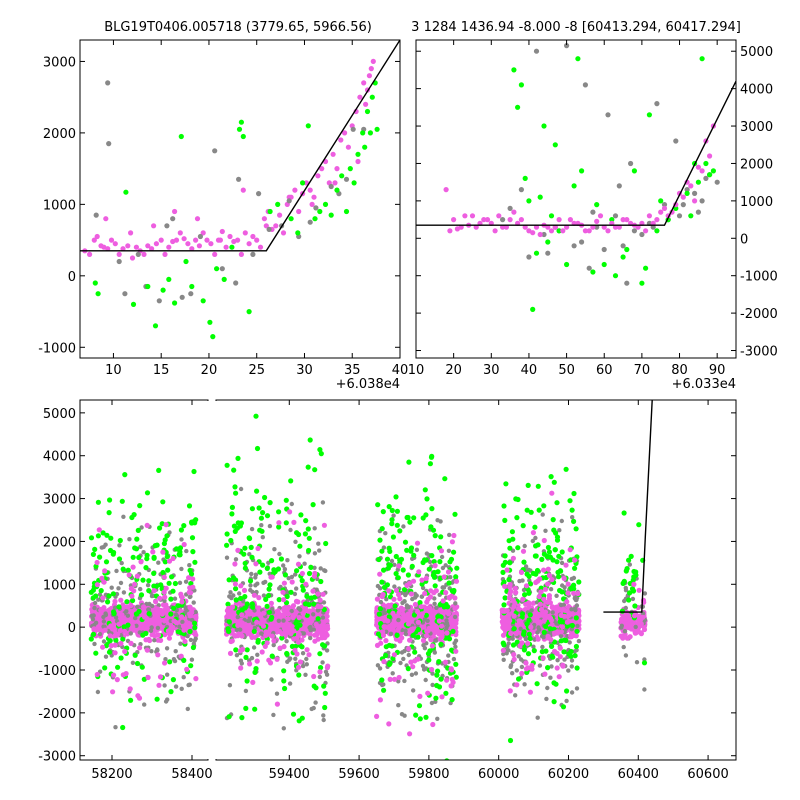  What do you see at coordinates (304, 370) in the screenshot?
I see `x-tick-label: 30` at bounding box center [304, 370].